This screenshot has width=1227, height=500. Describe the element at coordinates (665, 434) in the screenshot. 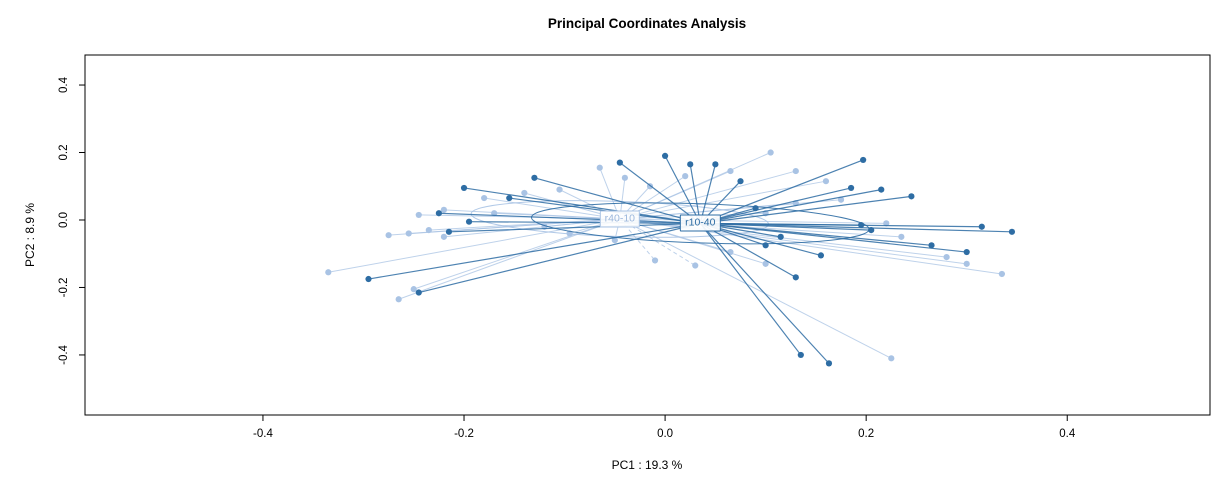

I see `x-tick-label: 0.0` at that location.